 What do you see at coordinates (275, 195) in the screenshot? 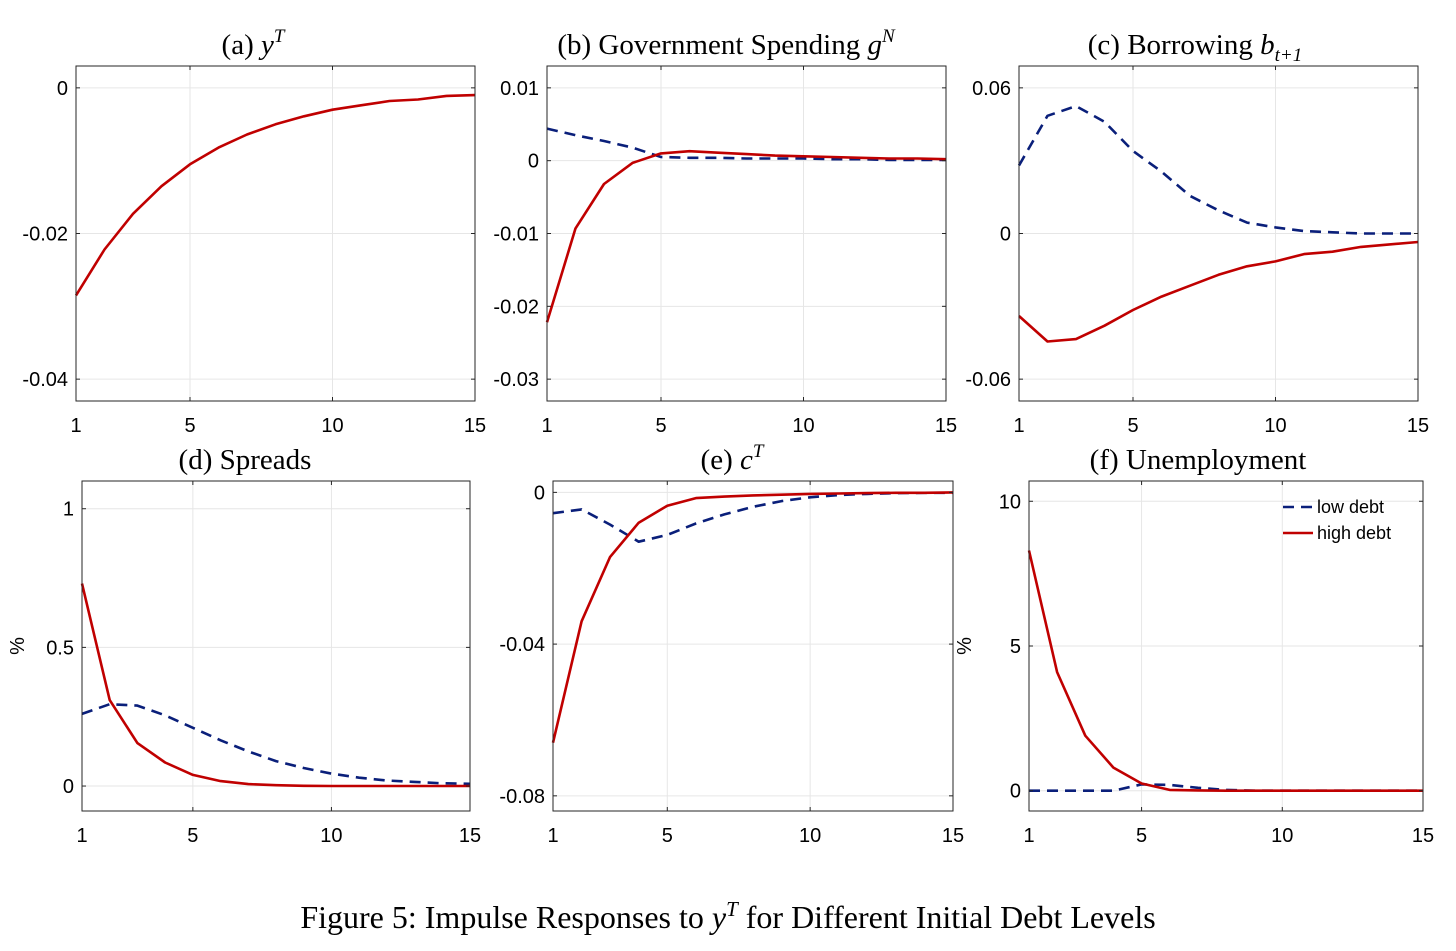
I see `panel-a-series-high-debt` at bounding box center [275, 195].